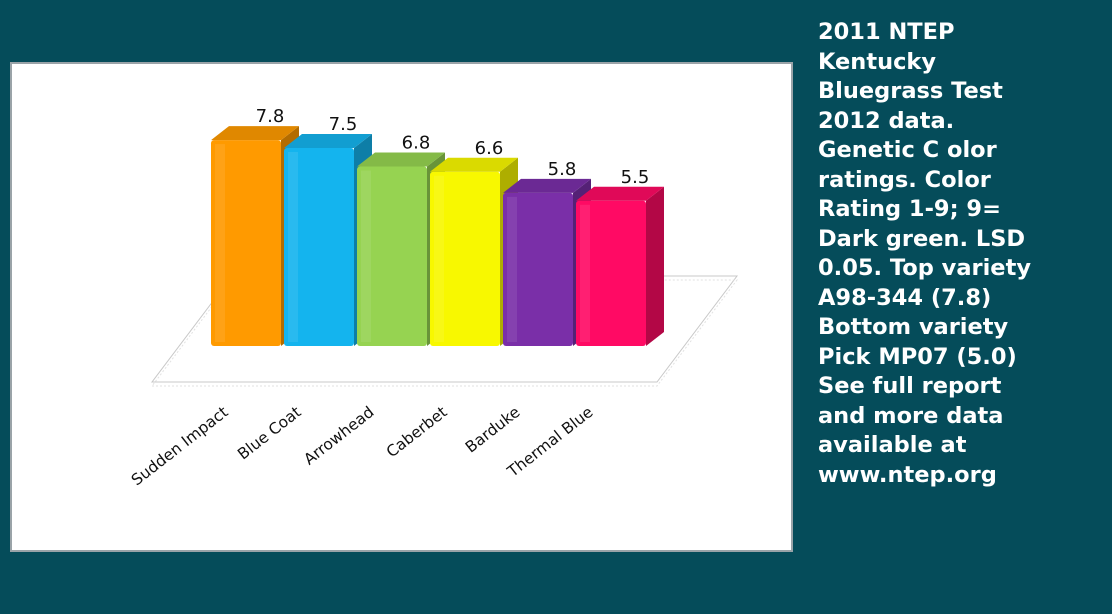  Describe the element at coordinates (339, 436) in the screenshot. I see `category-label: Arrowhead` at that location.